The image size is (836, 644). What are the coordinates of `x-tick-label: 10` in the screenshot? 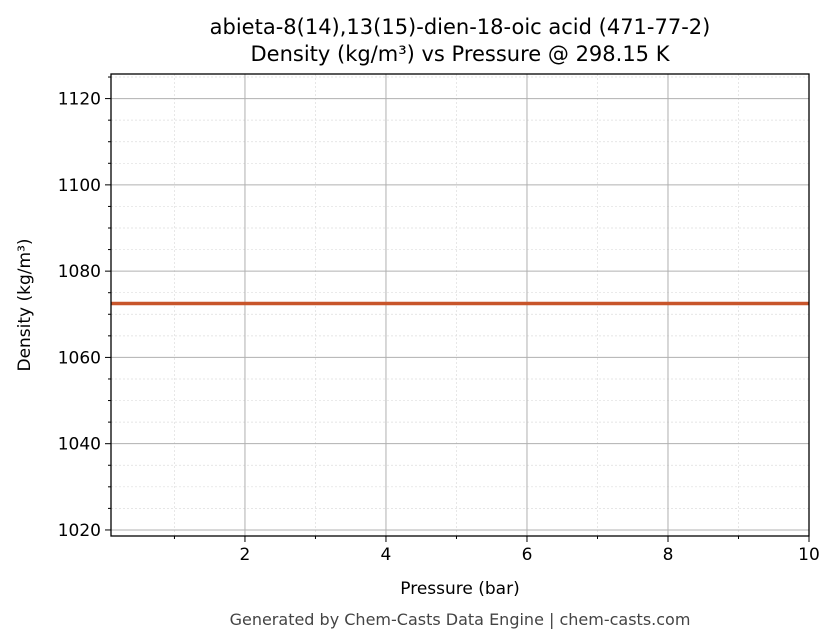 It's located at (809, 555).